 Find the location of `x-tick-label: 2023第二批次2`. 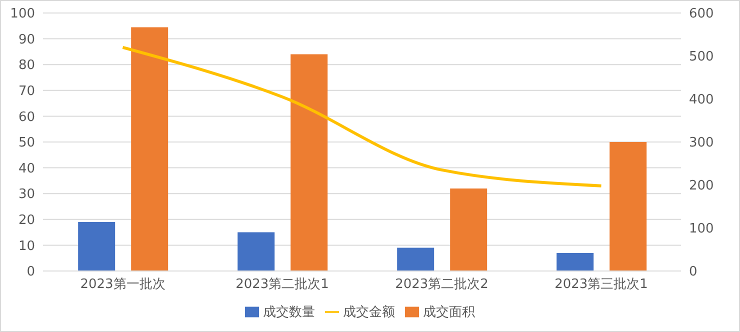

x-tick-label: 2023第二批次2 is located at coordinates (441, 284).